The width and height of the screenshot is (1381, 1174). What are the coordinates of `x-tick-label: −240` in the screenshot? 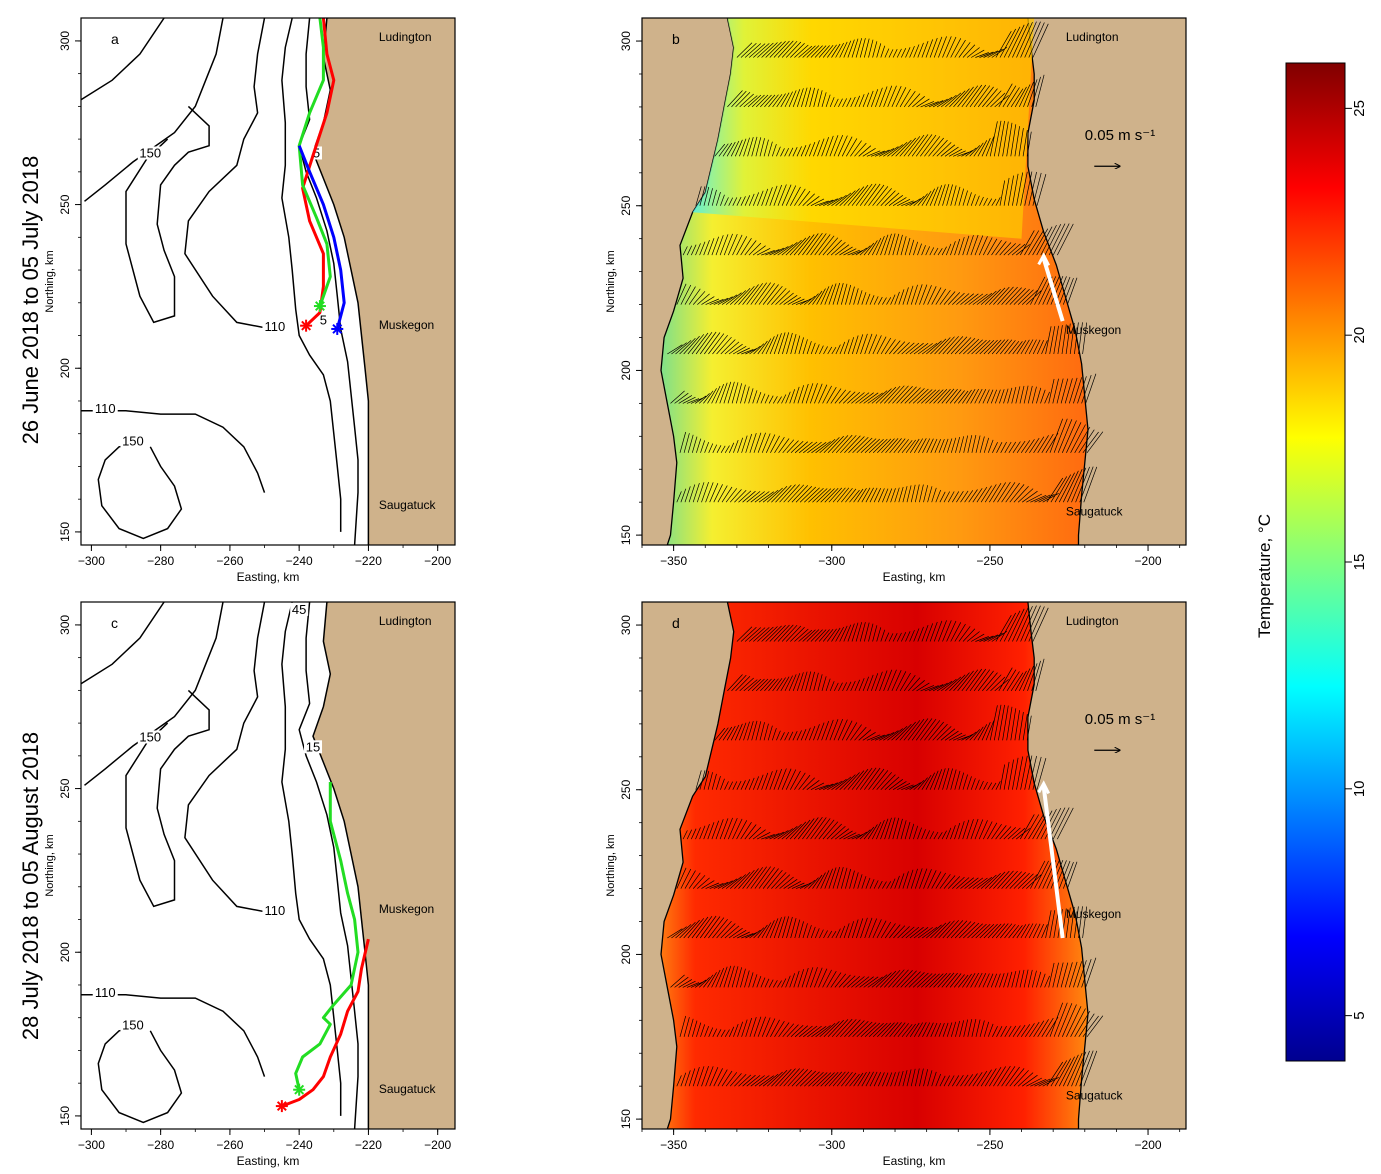 It's located at (299, 561).